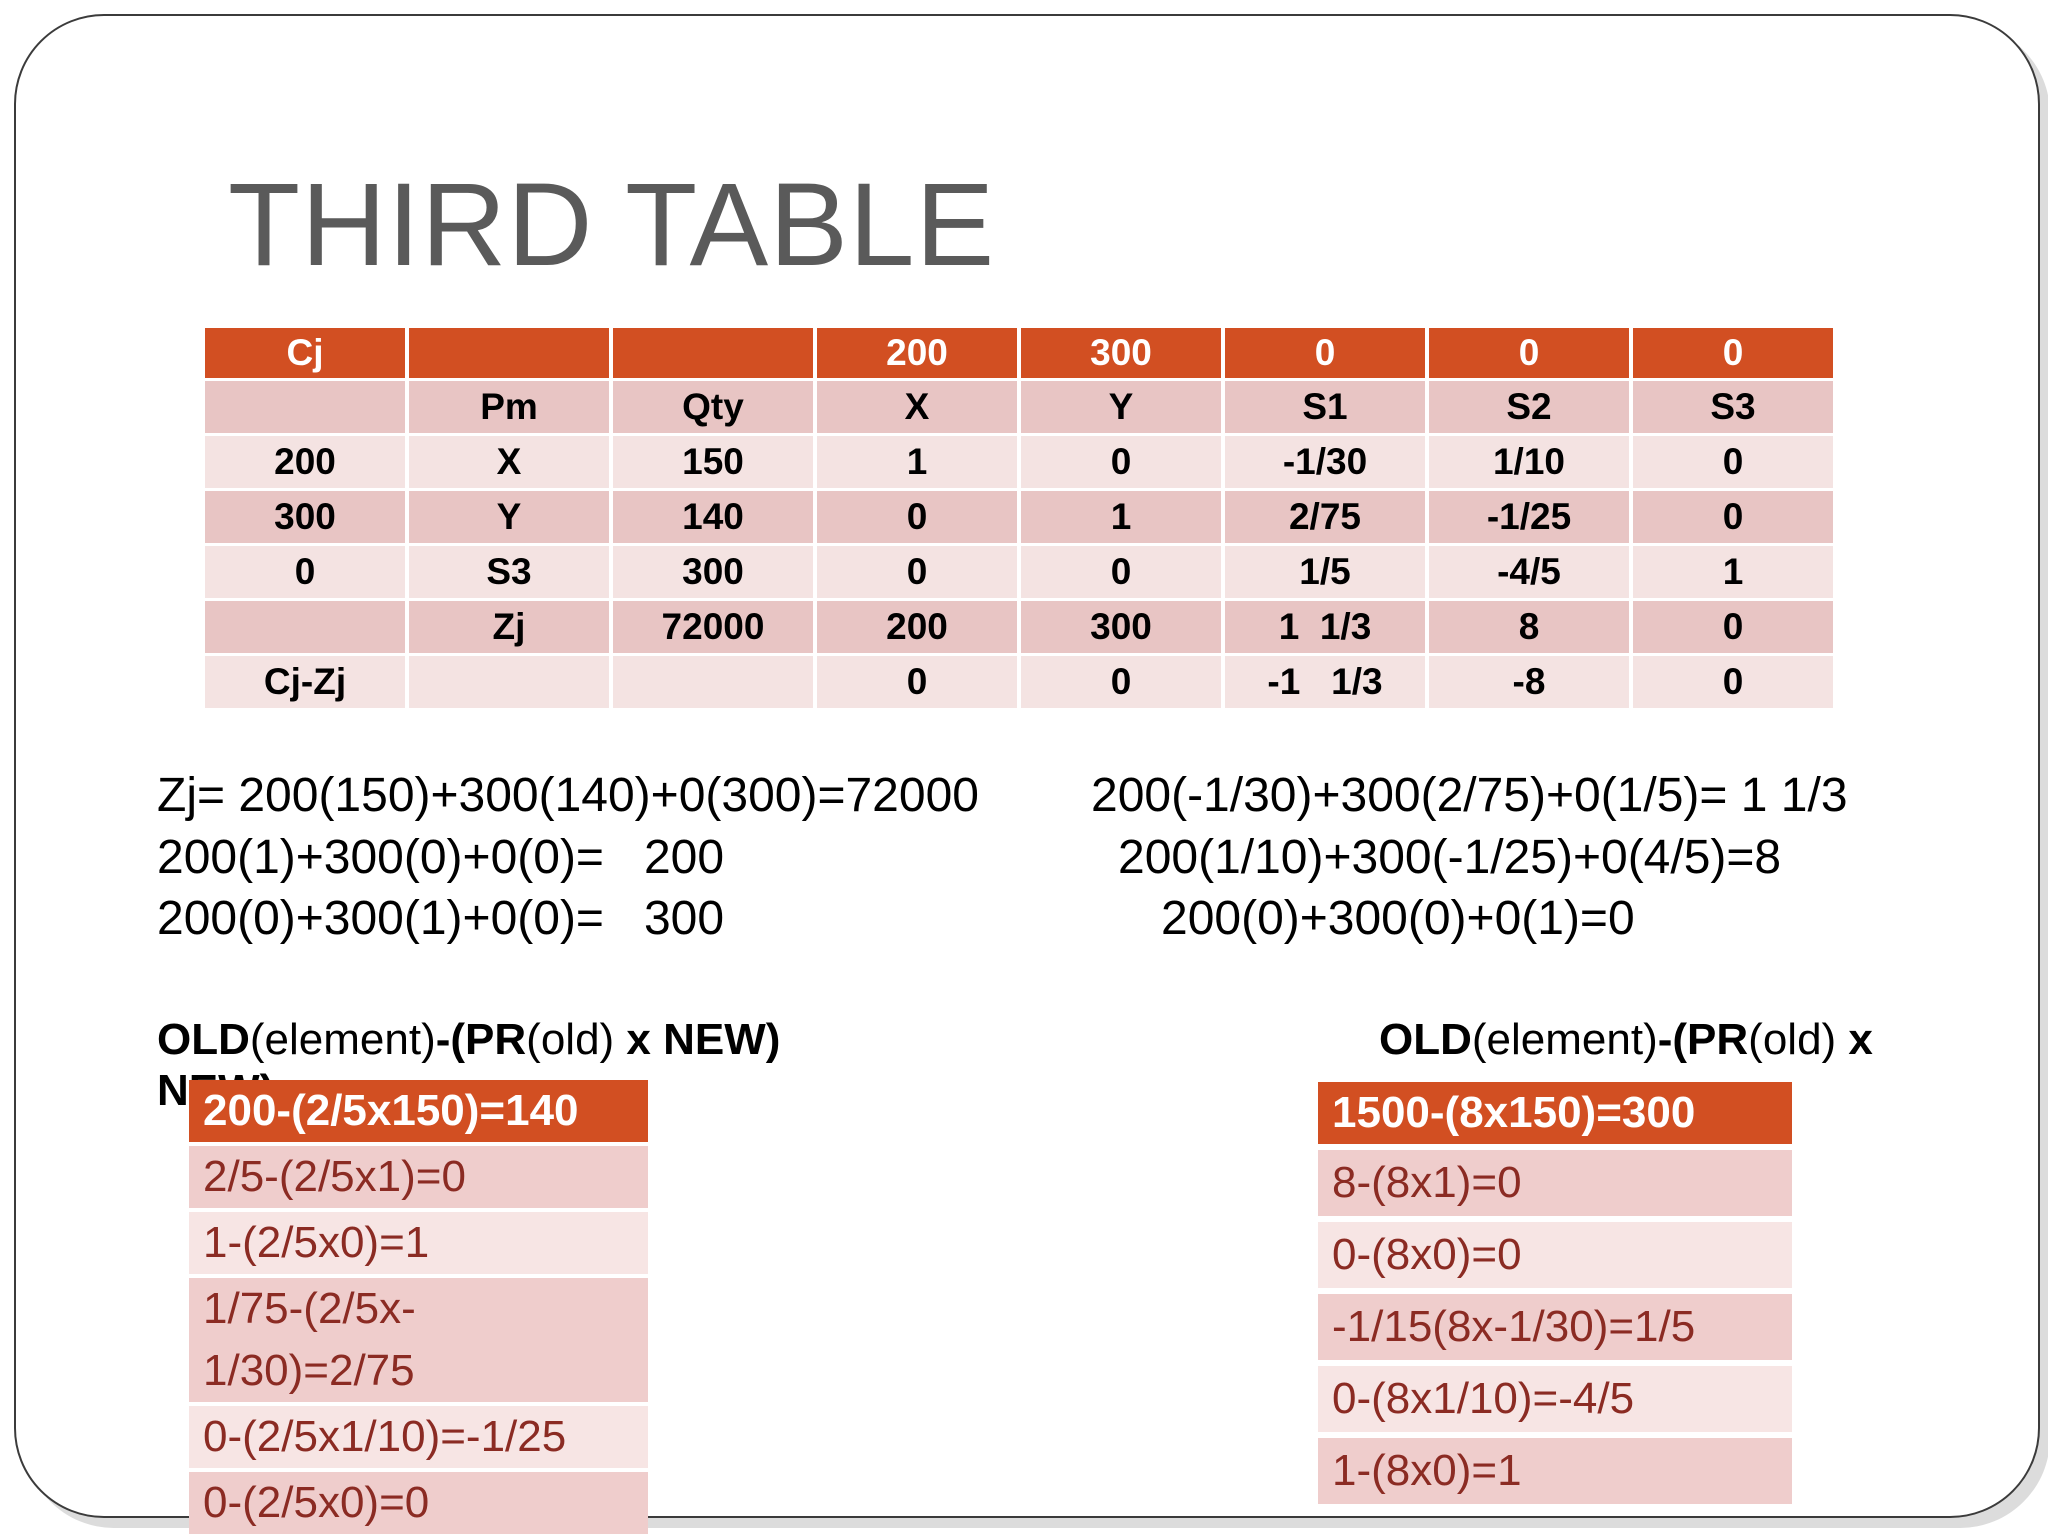 The image size is (2048, 1538). Describe the element at coordinates (1325, 682) in the screenshot. I see `table-cell: -1 1/3` at that location.